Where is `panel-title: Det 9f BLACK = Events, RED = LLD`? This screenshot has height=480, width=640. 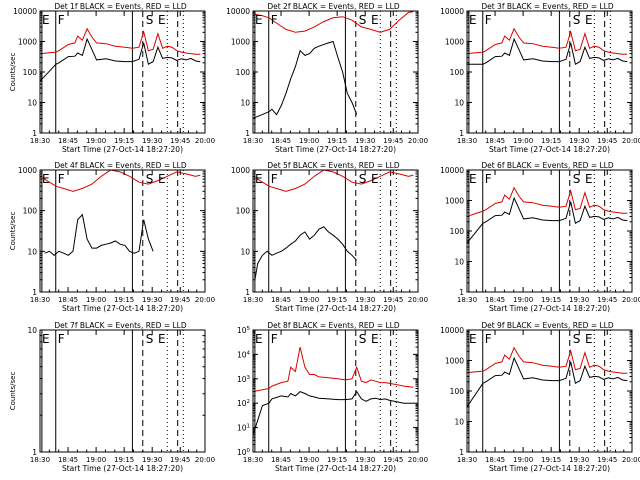 panel-title: Det 9f BLACK = Events, RED = LLD is located at coordinates (547, 325).